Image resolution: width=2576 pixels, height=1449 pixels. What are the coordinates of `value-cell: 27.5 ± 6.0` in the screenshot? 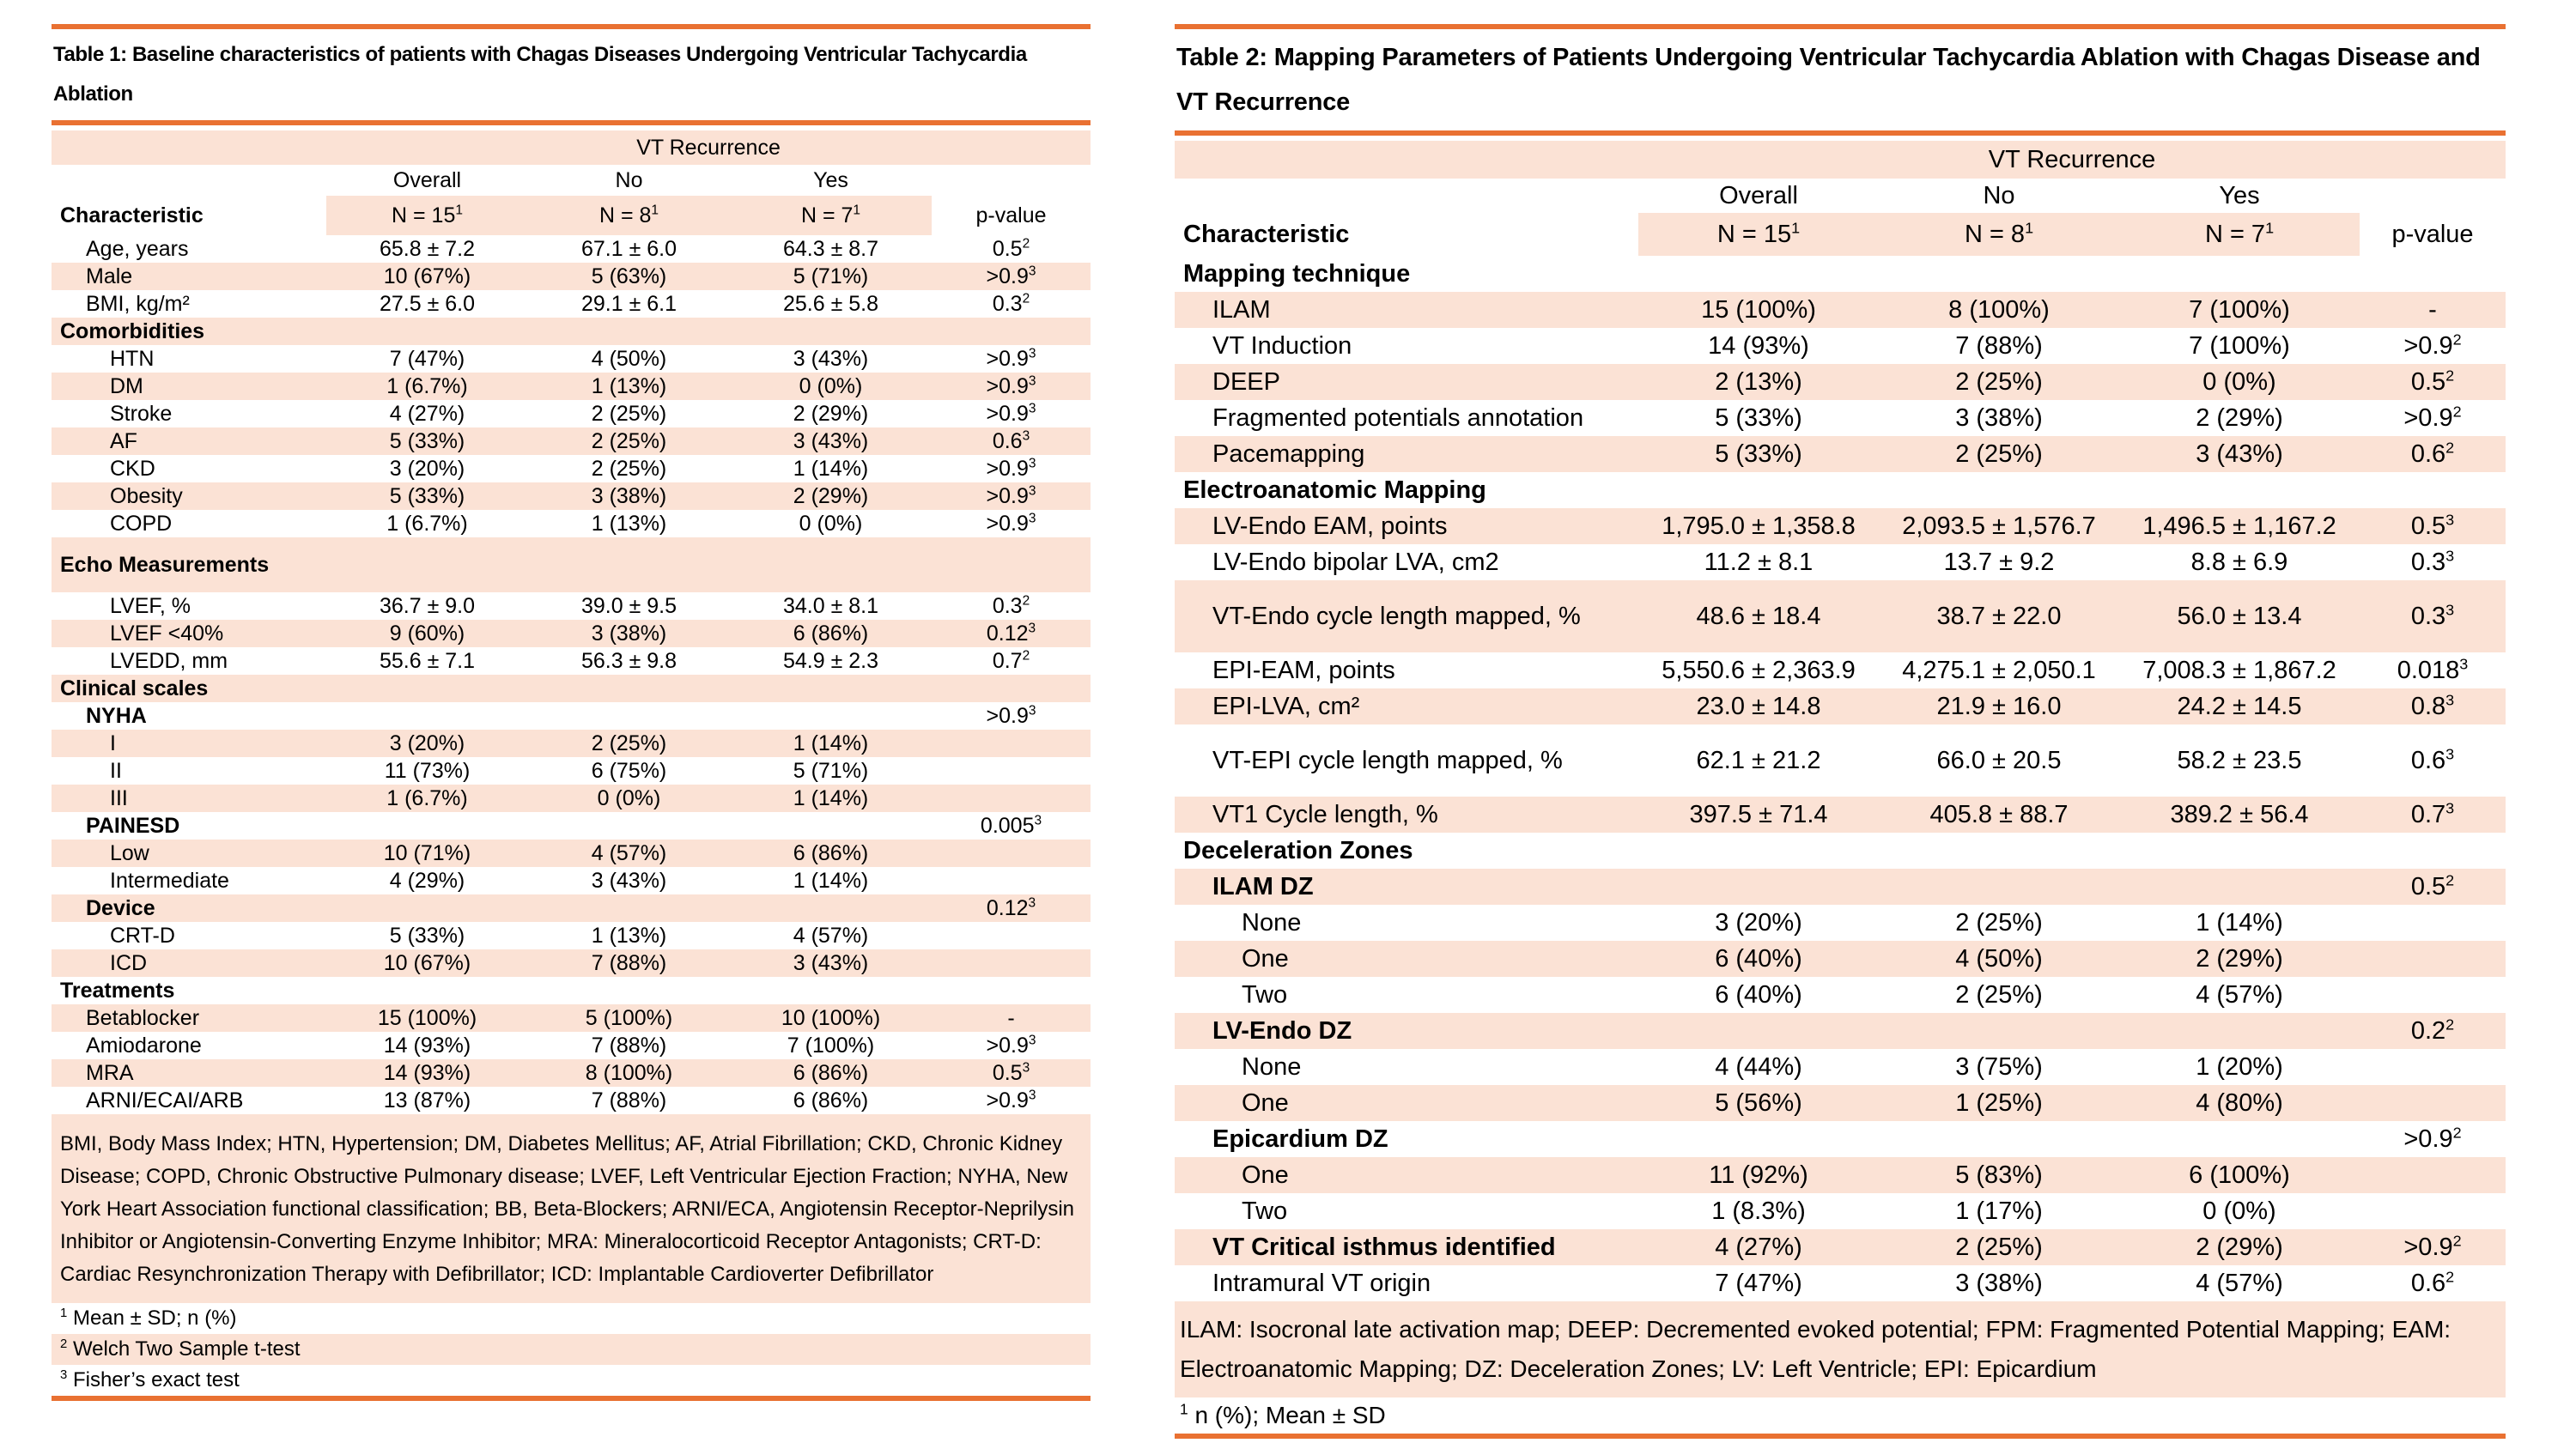 It's located at (428, 303).